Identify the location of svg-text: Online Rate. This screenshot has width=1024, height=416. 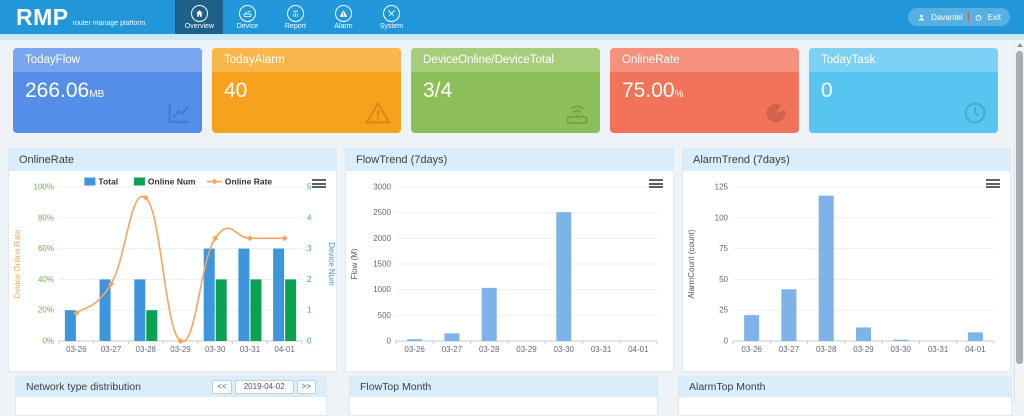
(249, 182).